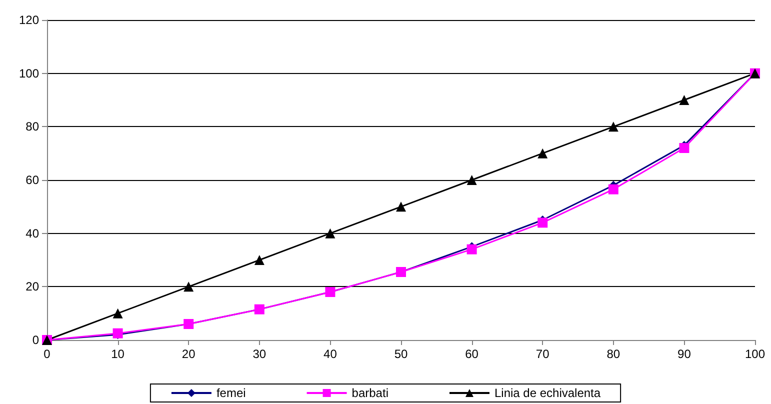 This screenshot has width=771, height=404. Describe the element at coordinates (47, 354) in the screenshot. I see `x-tick-label: 0` at that location.